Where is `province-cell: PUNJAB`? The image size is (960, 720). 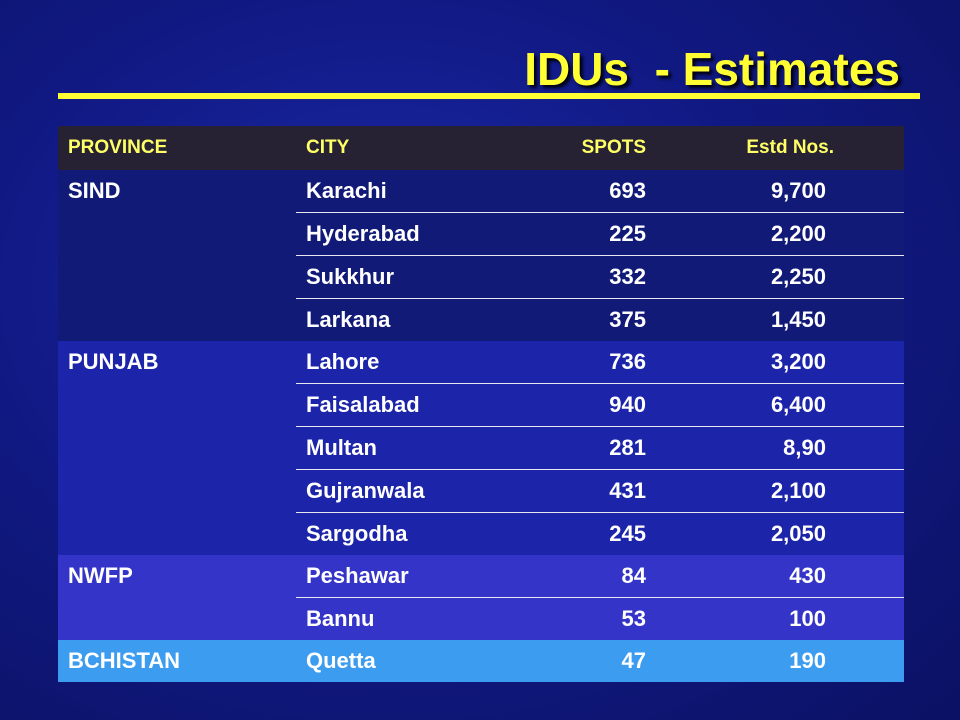
province-cell: PUNJAB is located at coordinates (177, 448).